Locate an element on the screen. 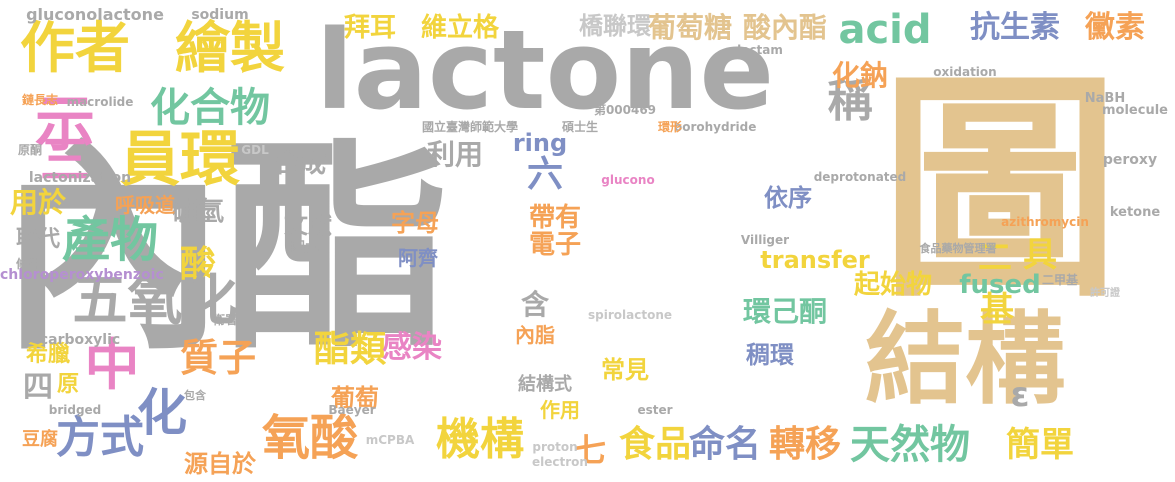 Image resolution: width=1175 pixels, height=482 pixels. word: 第000469 is located at coordinates (625, 110).